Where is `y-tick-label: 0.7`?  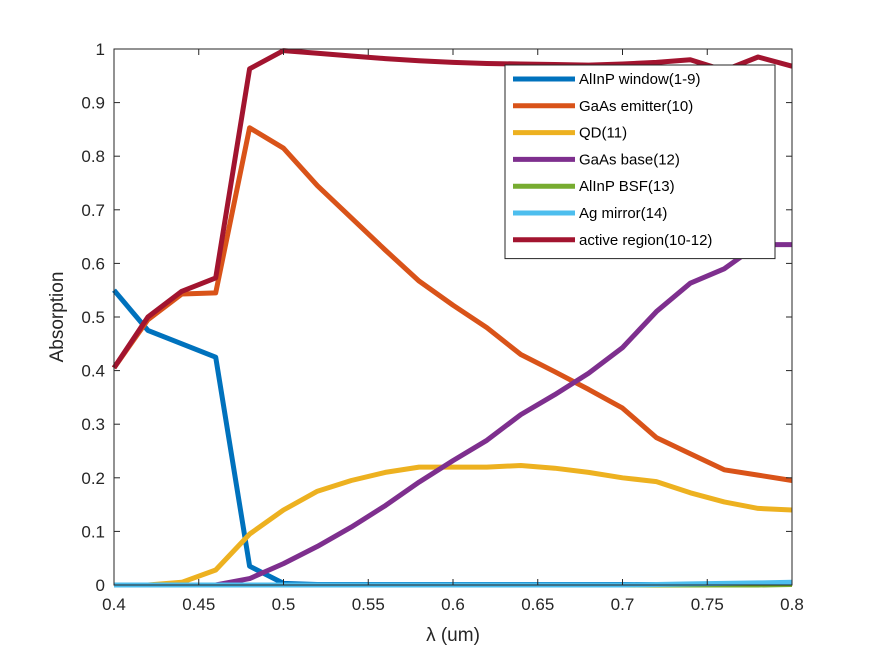
y-tick-label: 0.7 is located at coordinates (93, 210).